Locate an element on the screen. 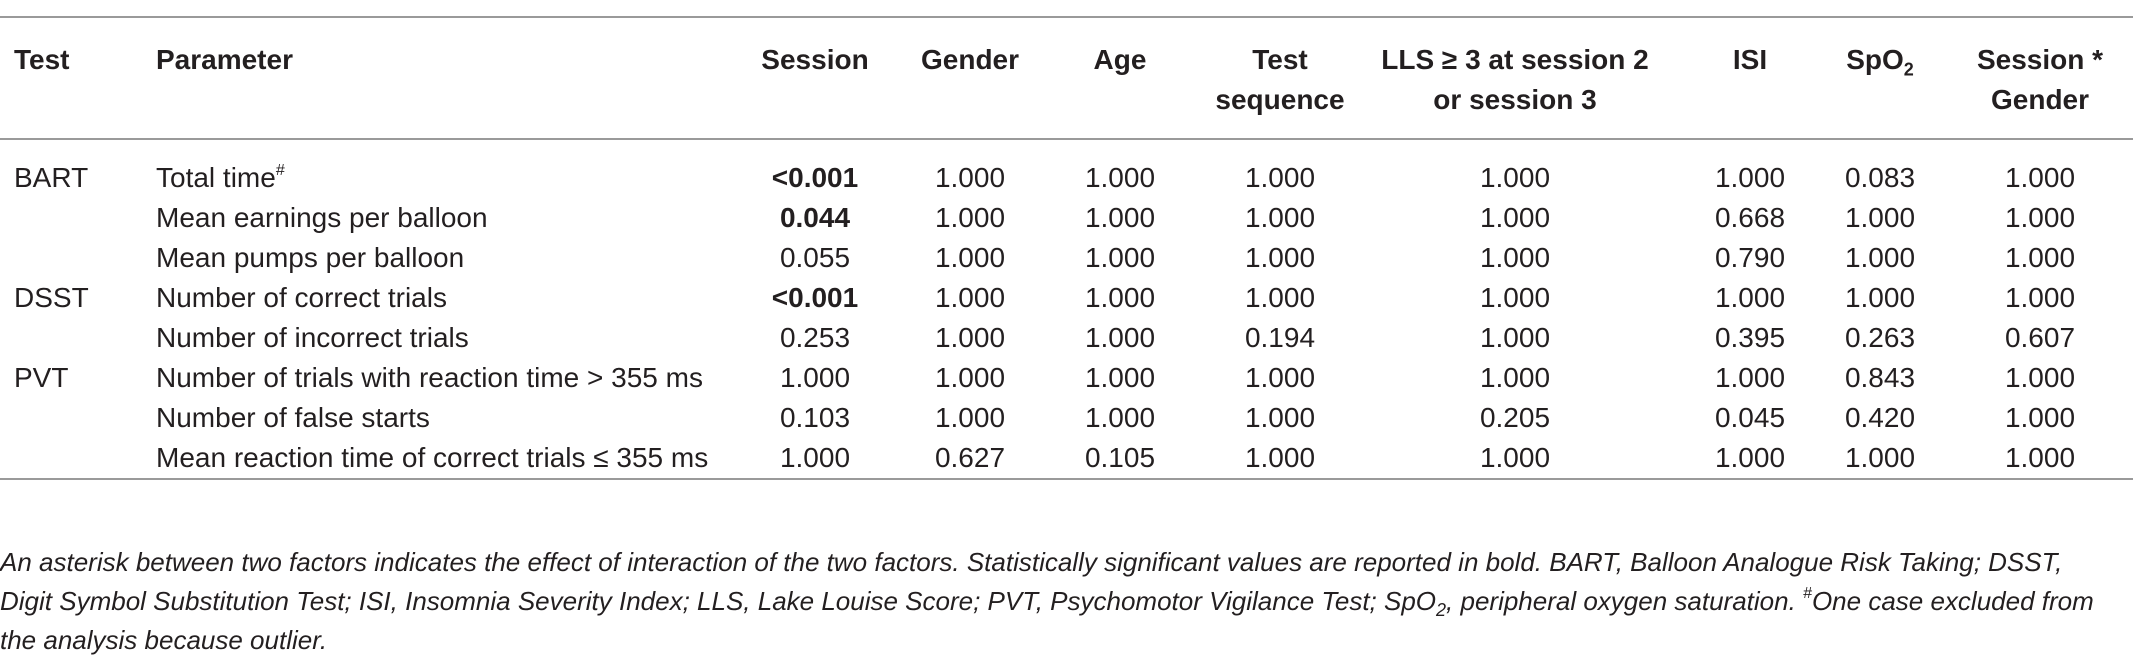 This screenshot has height=660, width=2133. cell-session: 0.055 is located at coordinates (815, 257).